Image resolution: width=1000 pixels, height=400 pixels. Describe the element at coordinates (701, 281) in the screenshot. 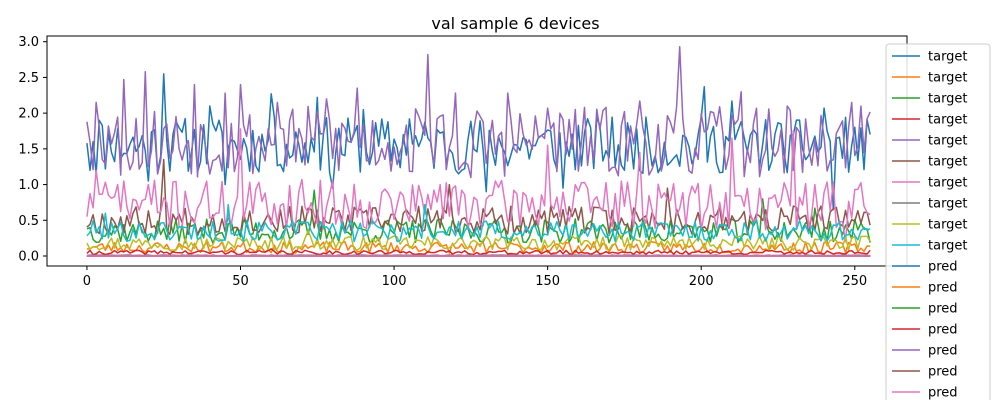

I see `x-tick-label: 200` at that location.